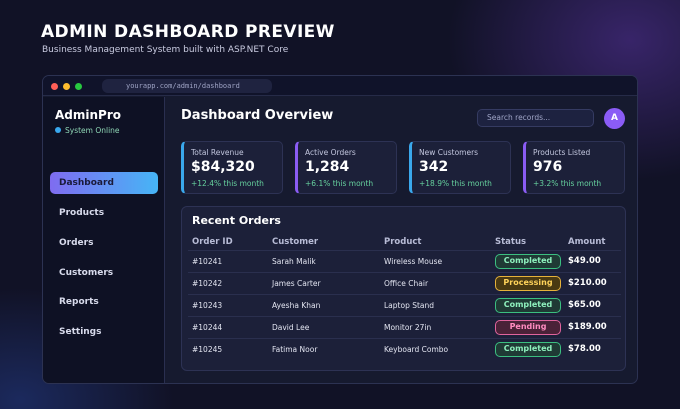 The height and width of the screenshot is (409, 680). What do you see at coordinates (207, 261) in the screenshot?
I see `order-id: #10241` at bounding box center [207, 261].